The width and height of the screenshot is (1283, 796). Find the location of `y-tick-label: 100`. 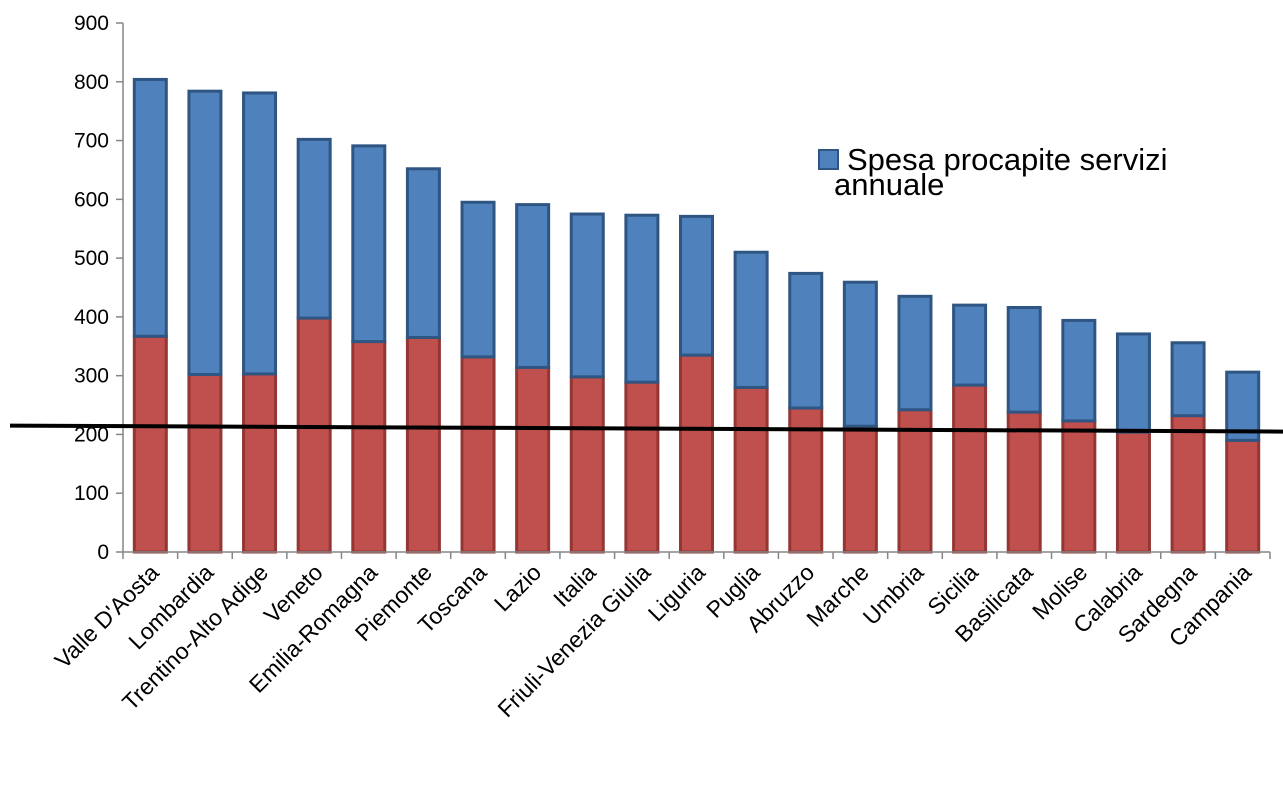

y-tick-label: 100 is located at coordinates (91, 493).